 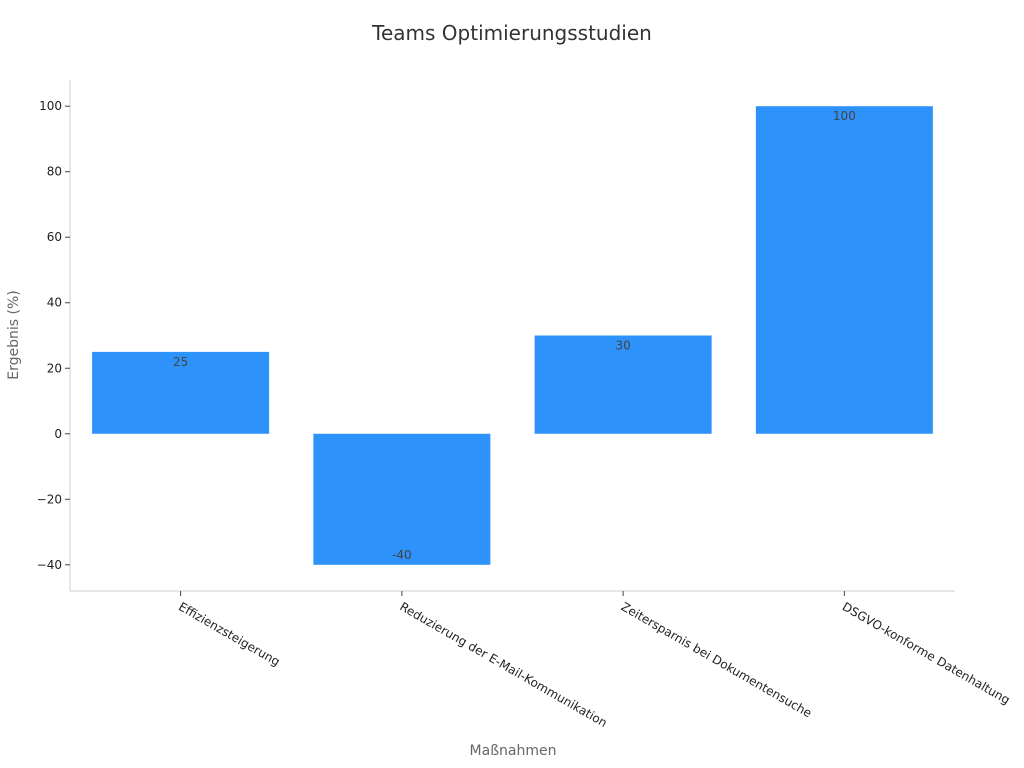 I want to click on y-tick-label: 0, so click(x=58, y=434).